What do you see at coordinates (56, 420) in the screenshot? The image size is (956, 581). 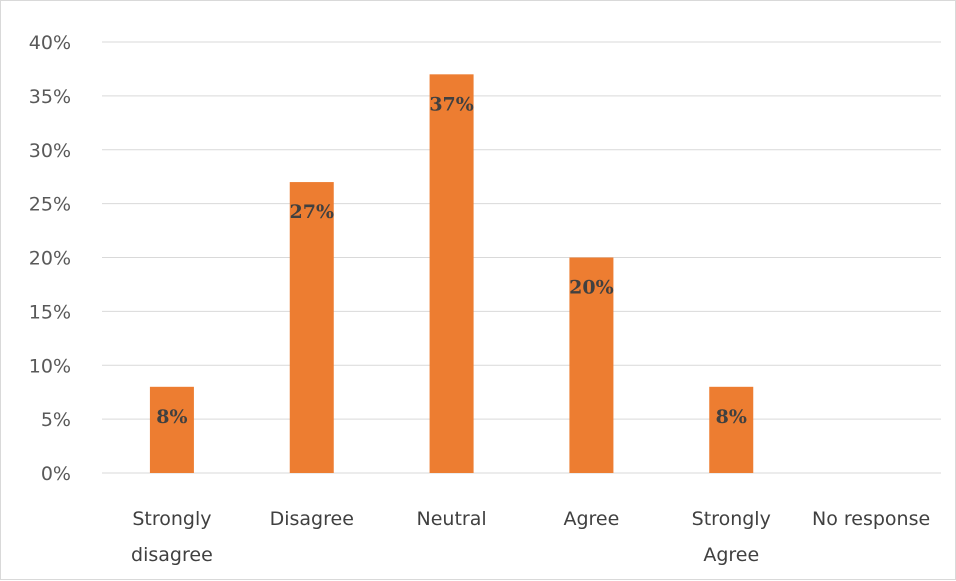 I see `y-tick-label: 5%` at bounding box center [56, 420].